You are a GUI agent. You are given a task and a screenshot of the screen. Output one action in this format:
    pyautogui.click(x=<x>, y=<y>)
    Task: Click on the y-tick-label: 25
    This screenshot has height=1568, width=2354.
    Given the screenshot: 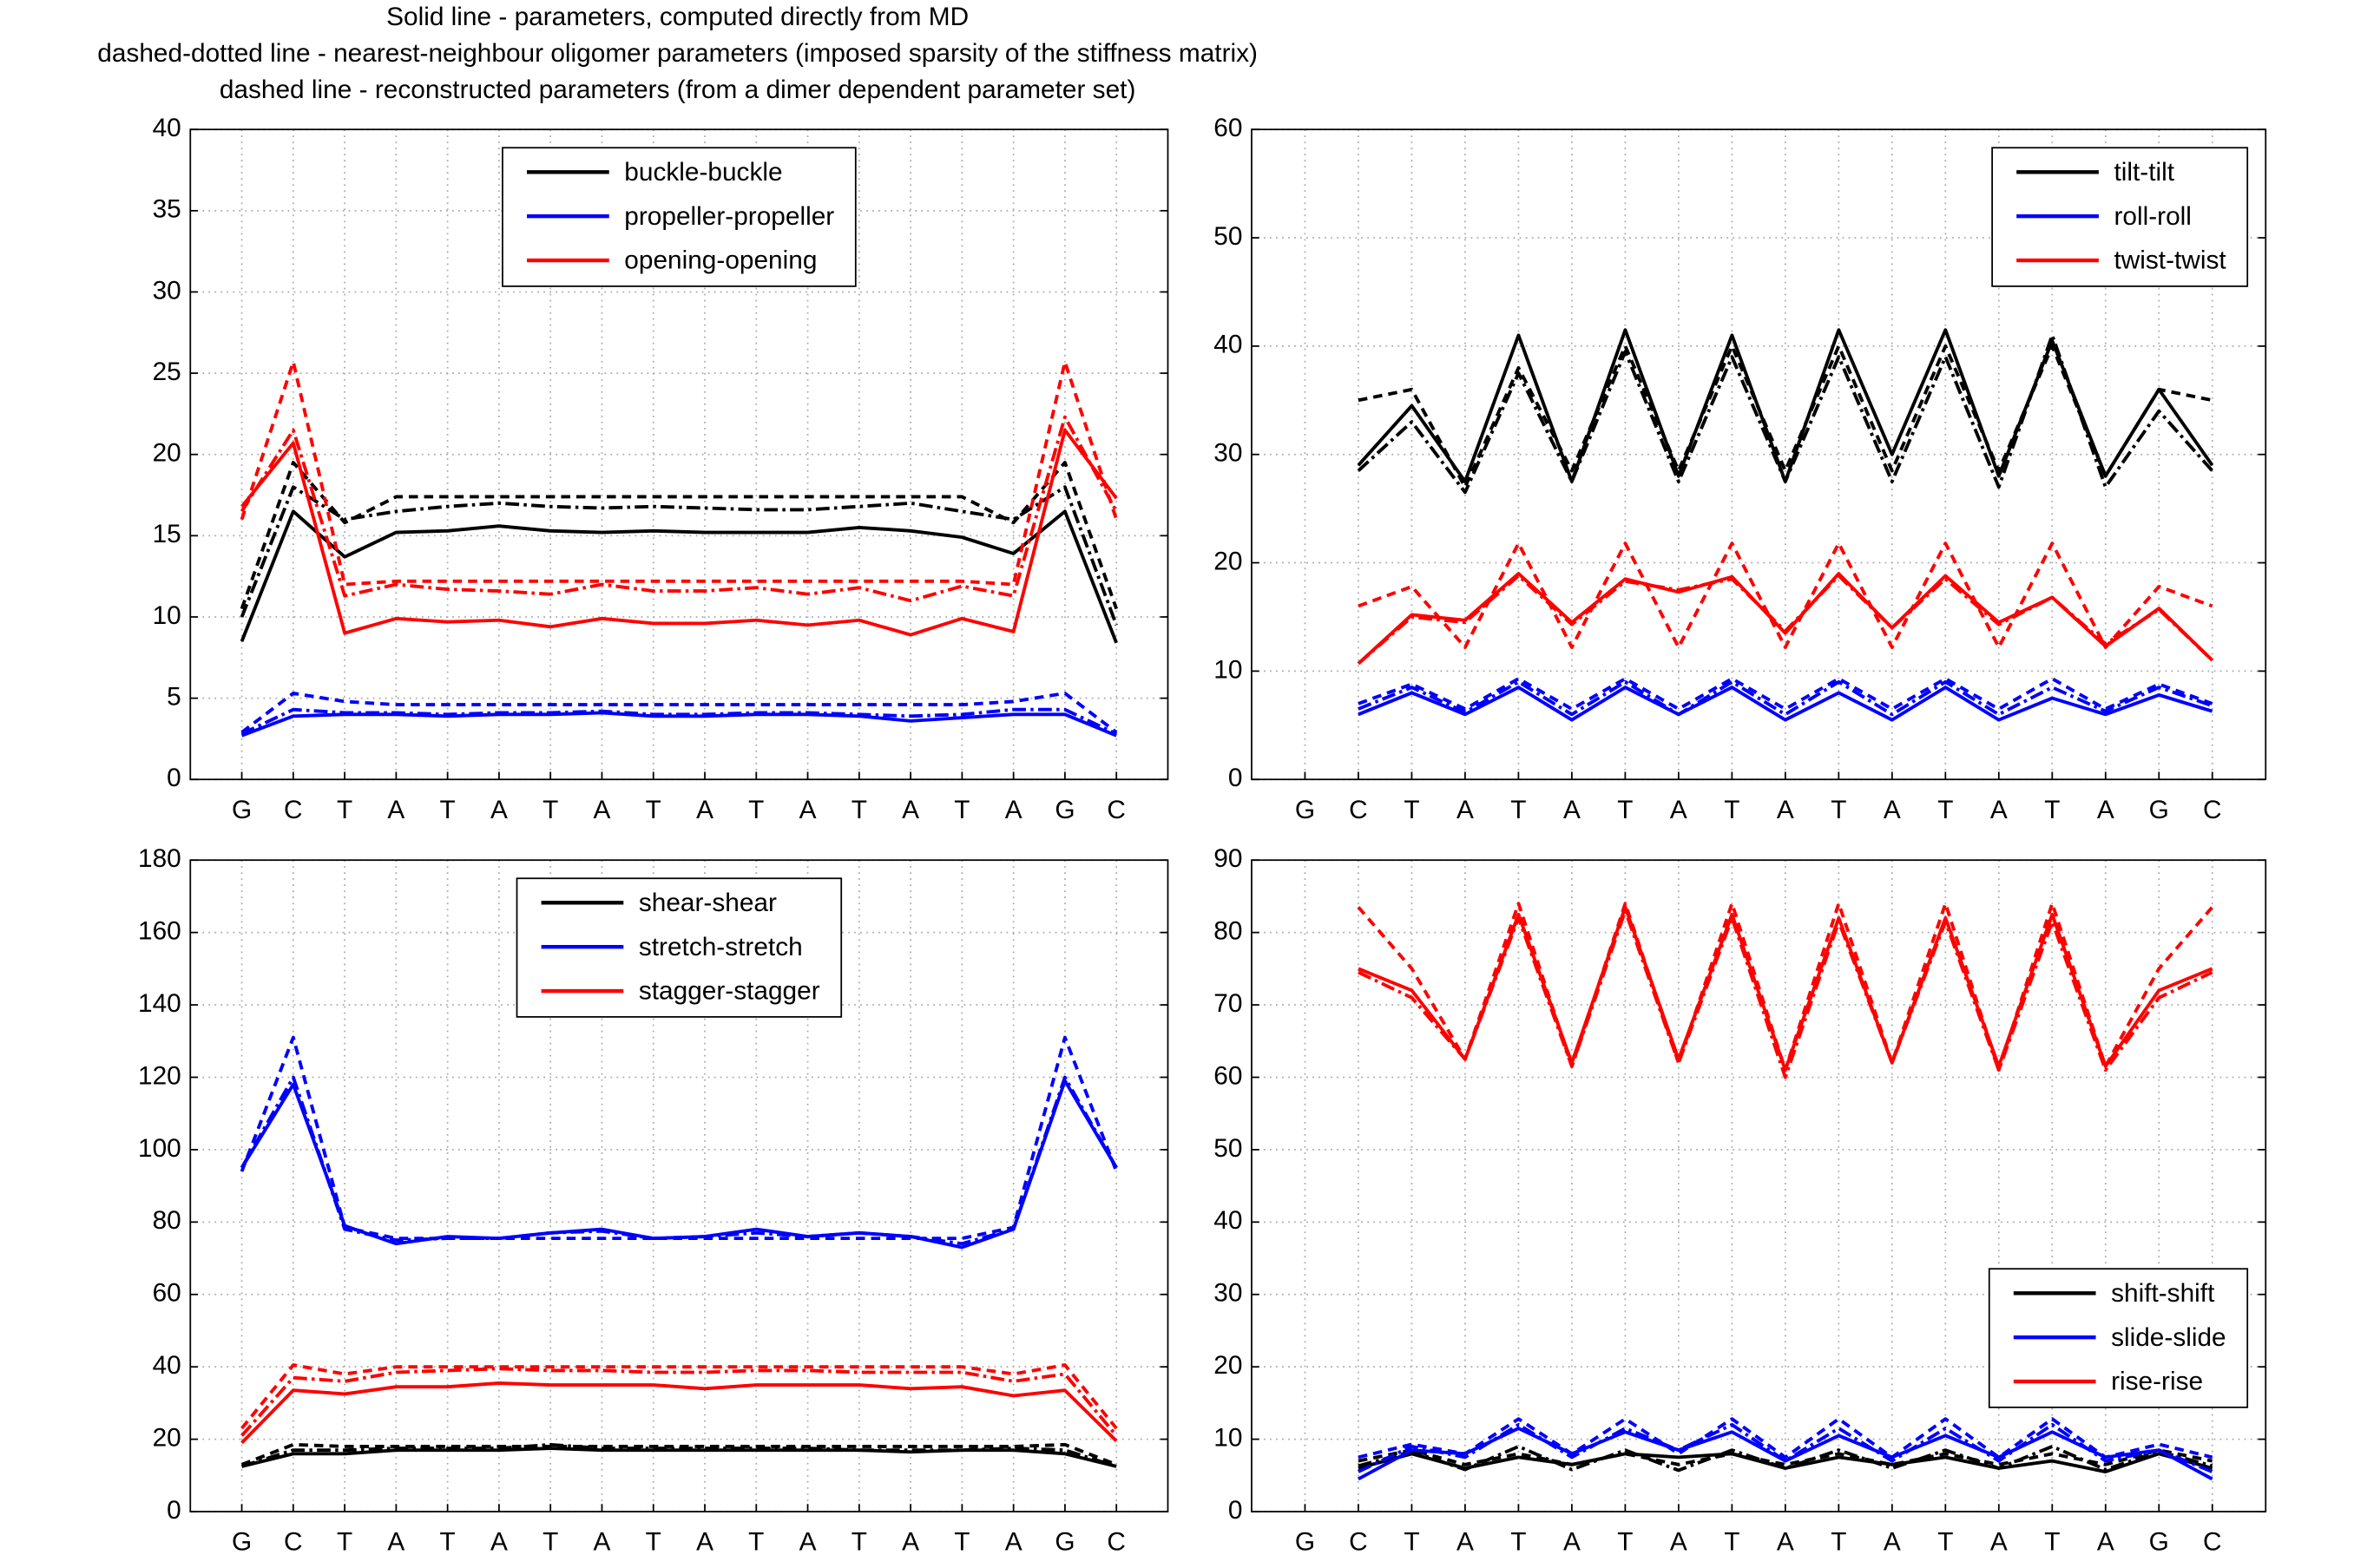 What is the action you would take?
    pyautogui.click(x=167, y=372)
    